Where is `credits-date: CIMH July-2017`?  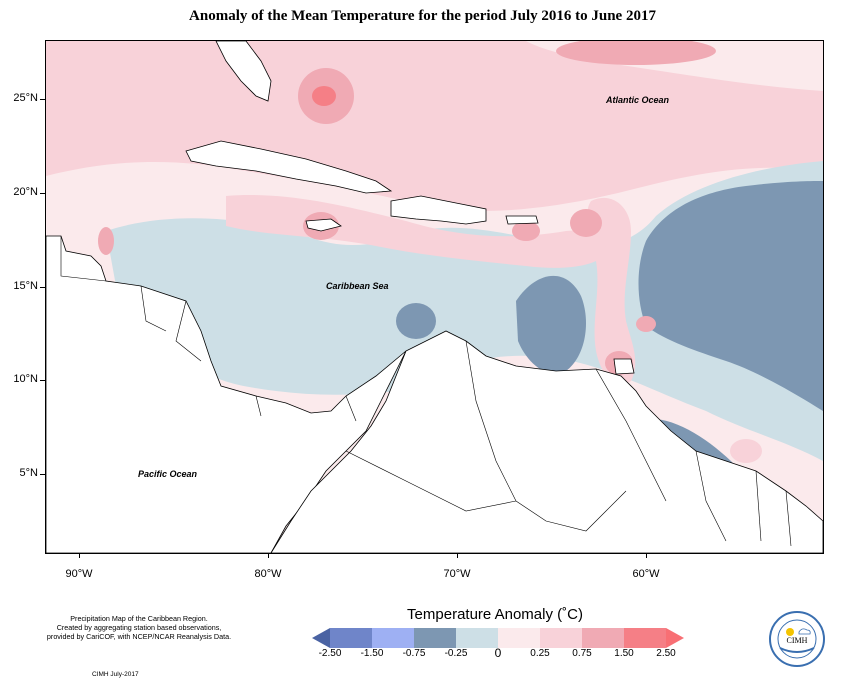 credits-date: CIMH July-2017 is located at coordinates (115, 674).